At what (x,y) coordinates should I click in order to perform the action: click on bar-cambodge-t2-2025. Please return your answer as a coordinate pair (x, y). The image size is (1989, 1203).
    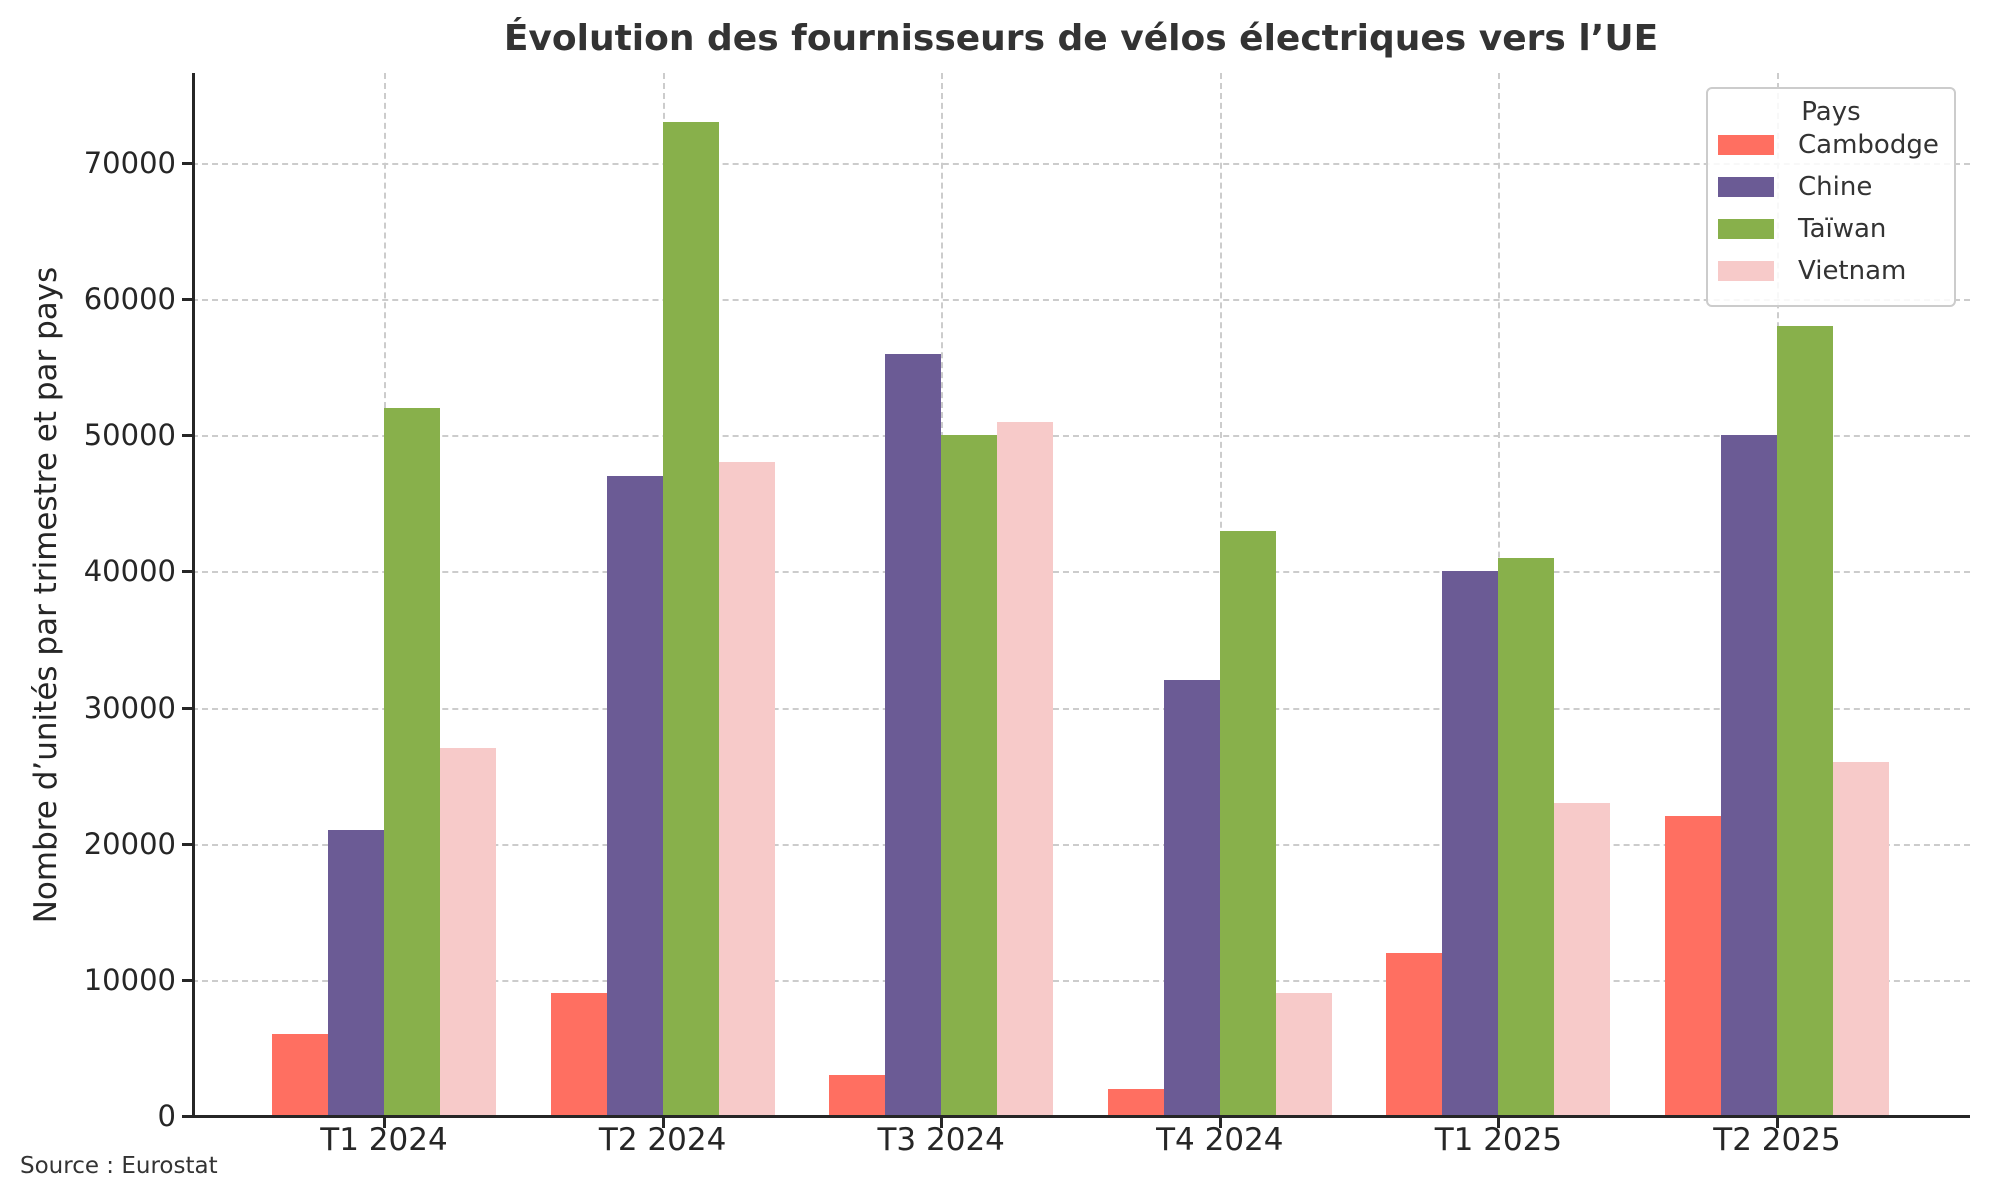
    Looking at the image, I should click on (1693, 966).